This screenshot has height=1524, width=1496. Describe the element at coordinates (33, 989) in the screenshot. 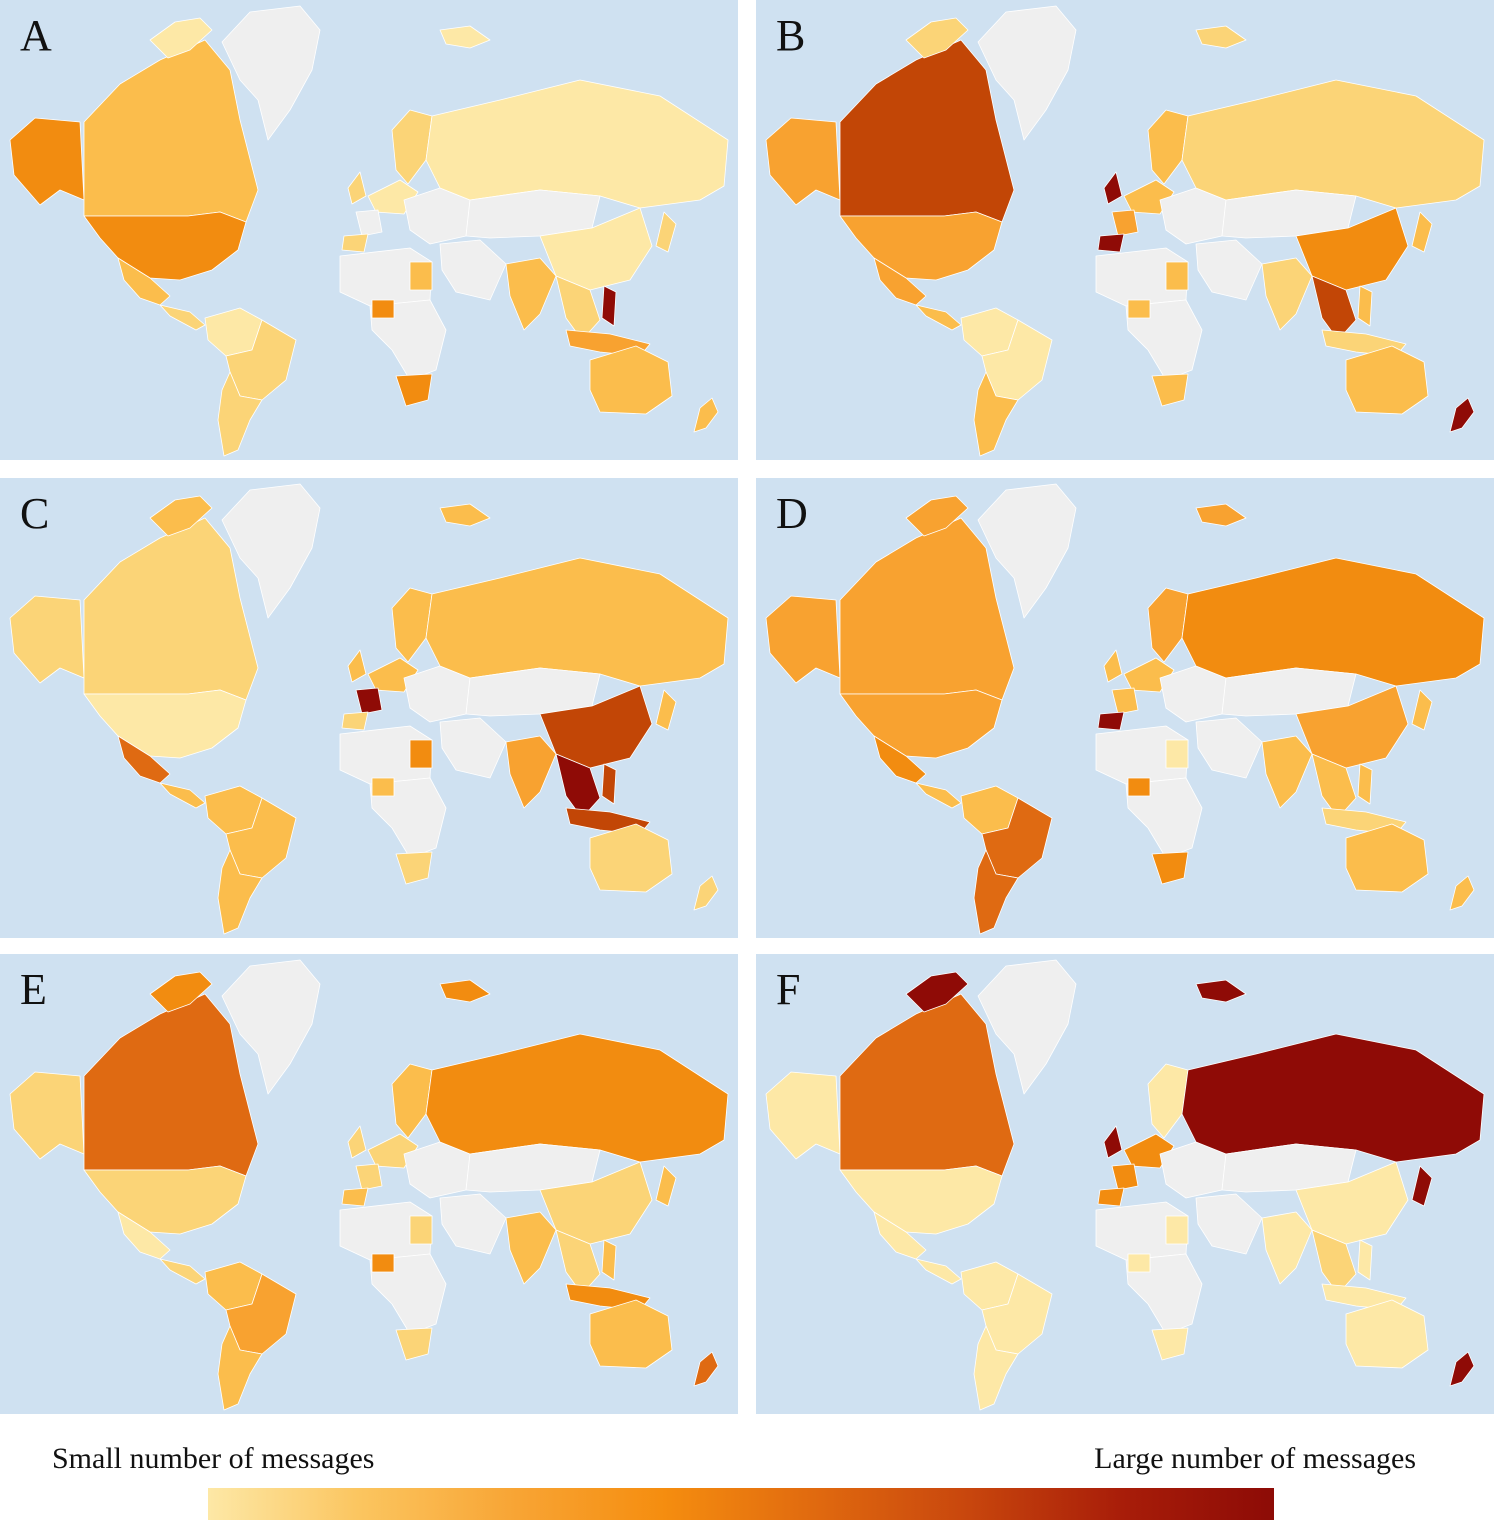

I see `panel-label: E` at that location.